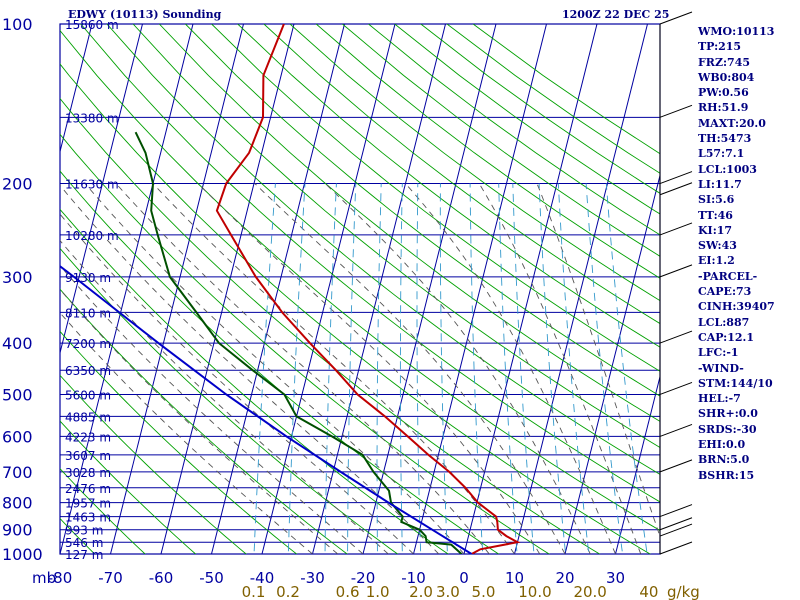 The height and width of the screenshot is (600, 800). What do you see at coordinates (88, 417) in the screenshot?
I see `height-label: 4885 m` at bounding box center [88, 417].